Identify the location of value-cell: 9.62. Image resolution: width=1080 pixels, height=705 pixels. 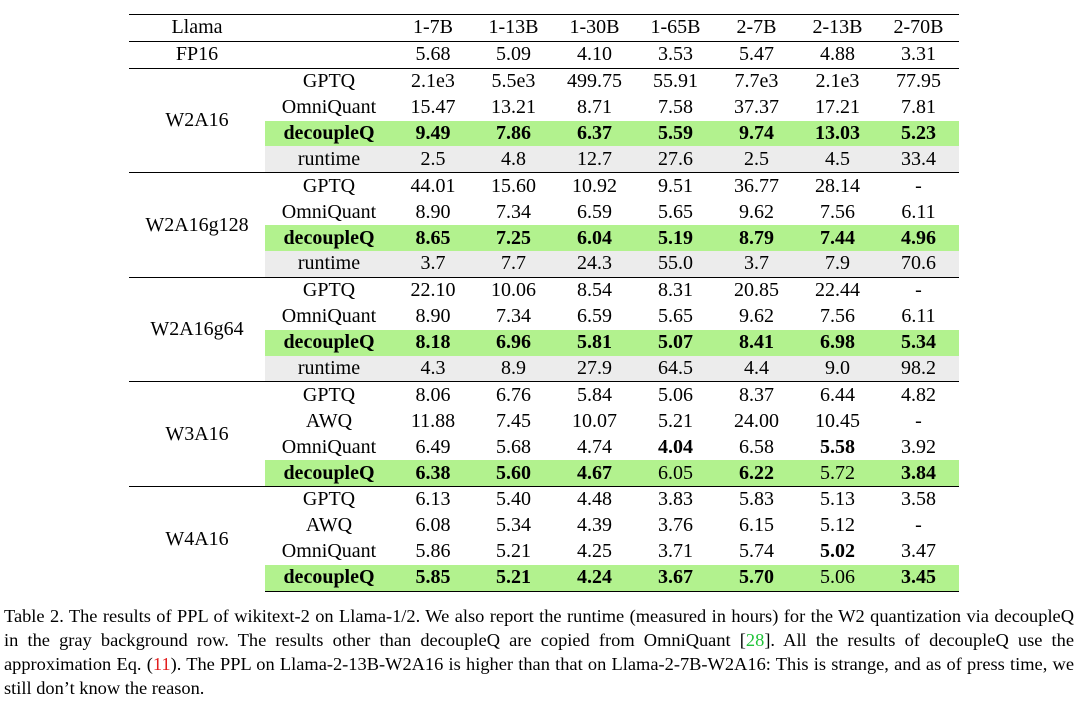
(756, 316).